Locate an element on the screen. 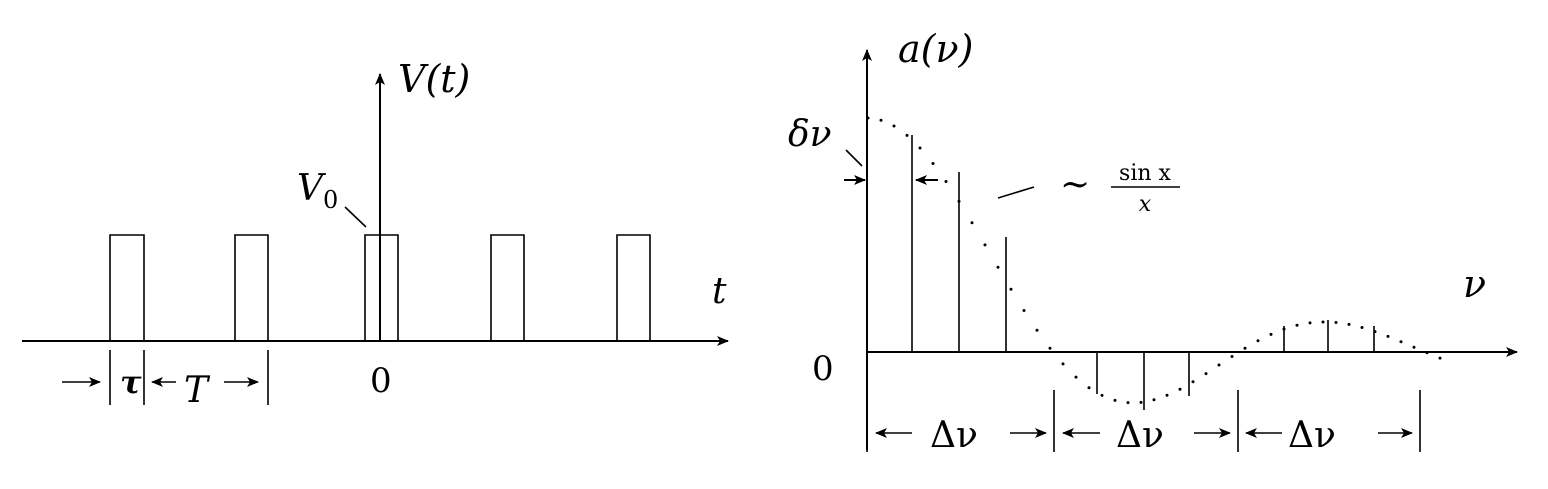  origin-label: 0 is located at coordinates (381, 381).